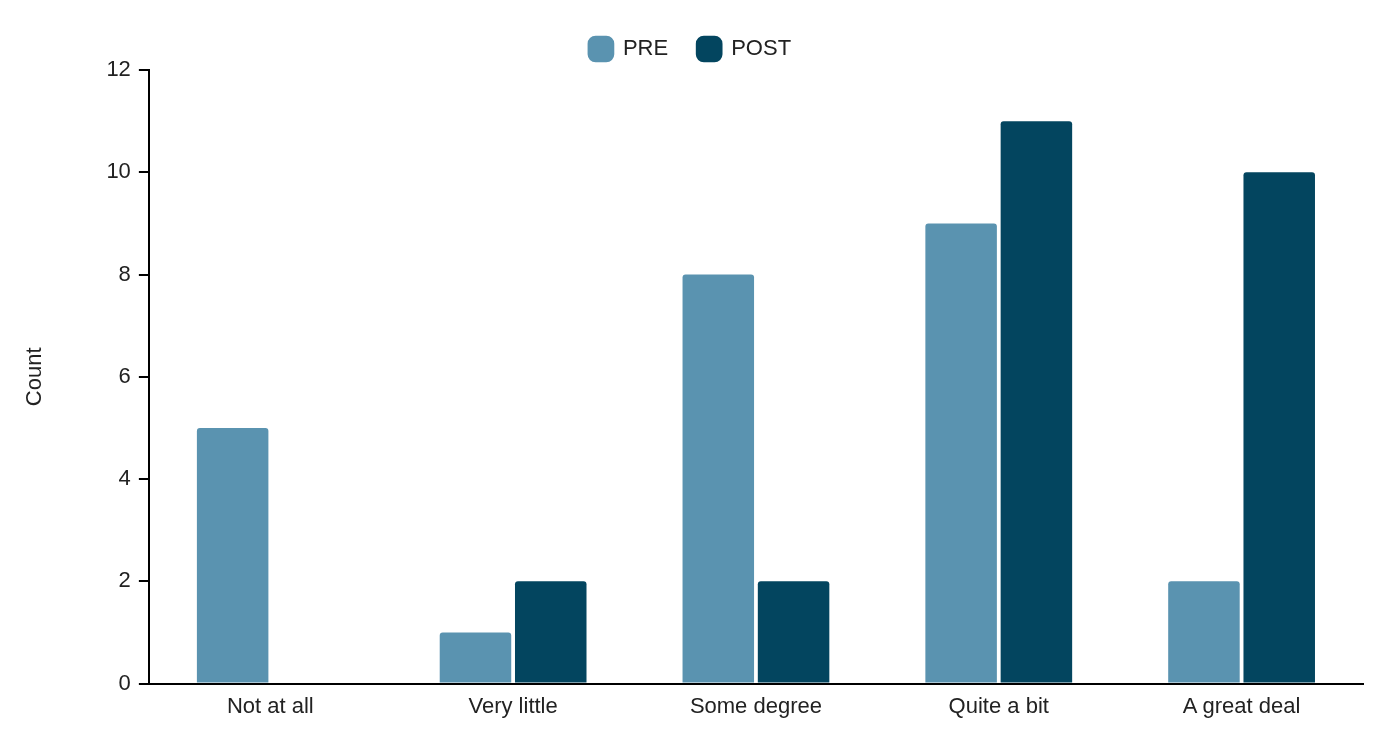 The image size is (1381, 738). Describe the element at coordinates (998, 705) in the screenshot. I see `x-tick-label: Quite a bit` at that location.